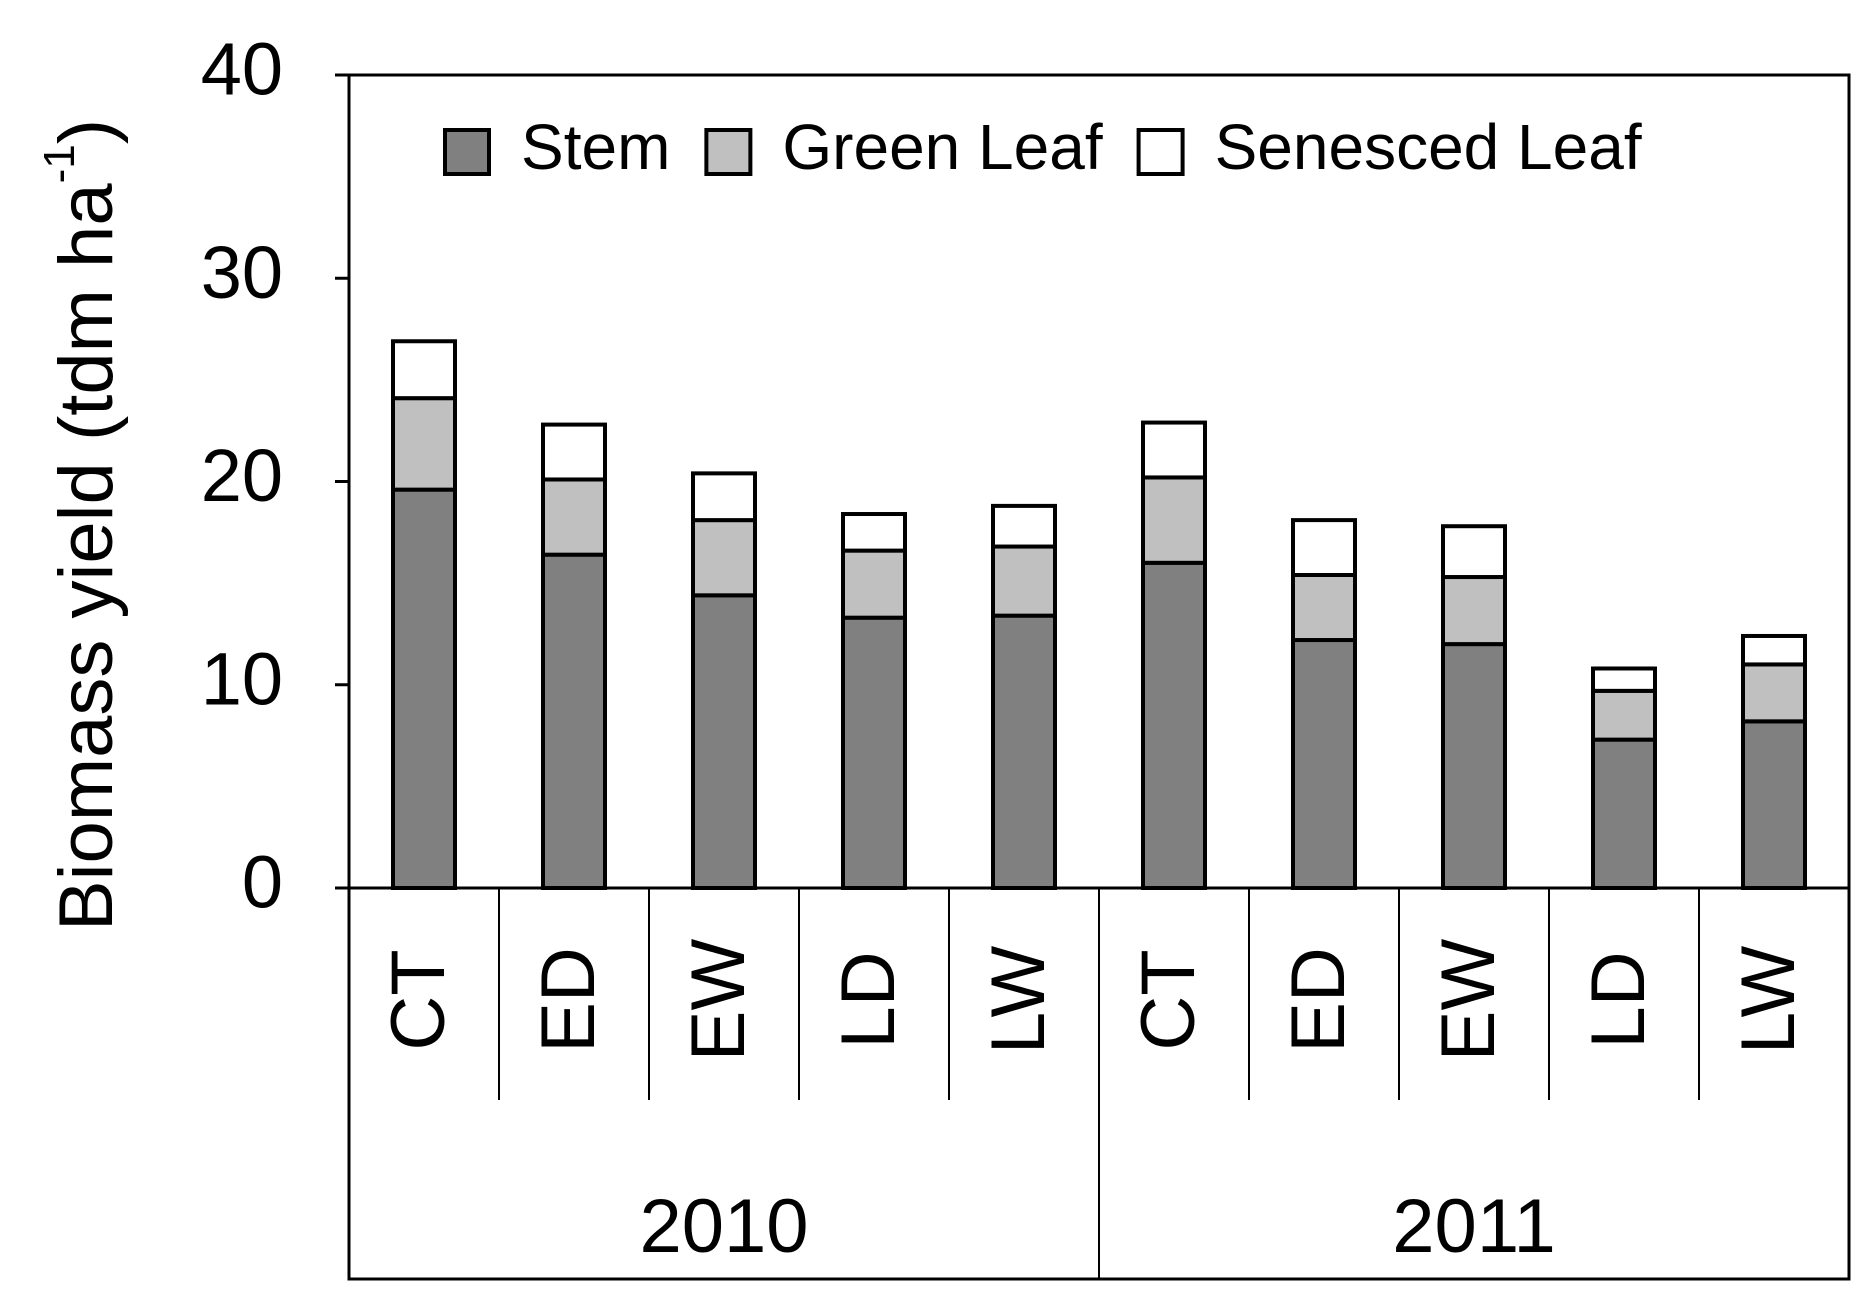  I want to click on y-label-end: ), so click(86, 131).